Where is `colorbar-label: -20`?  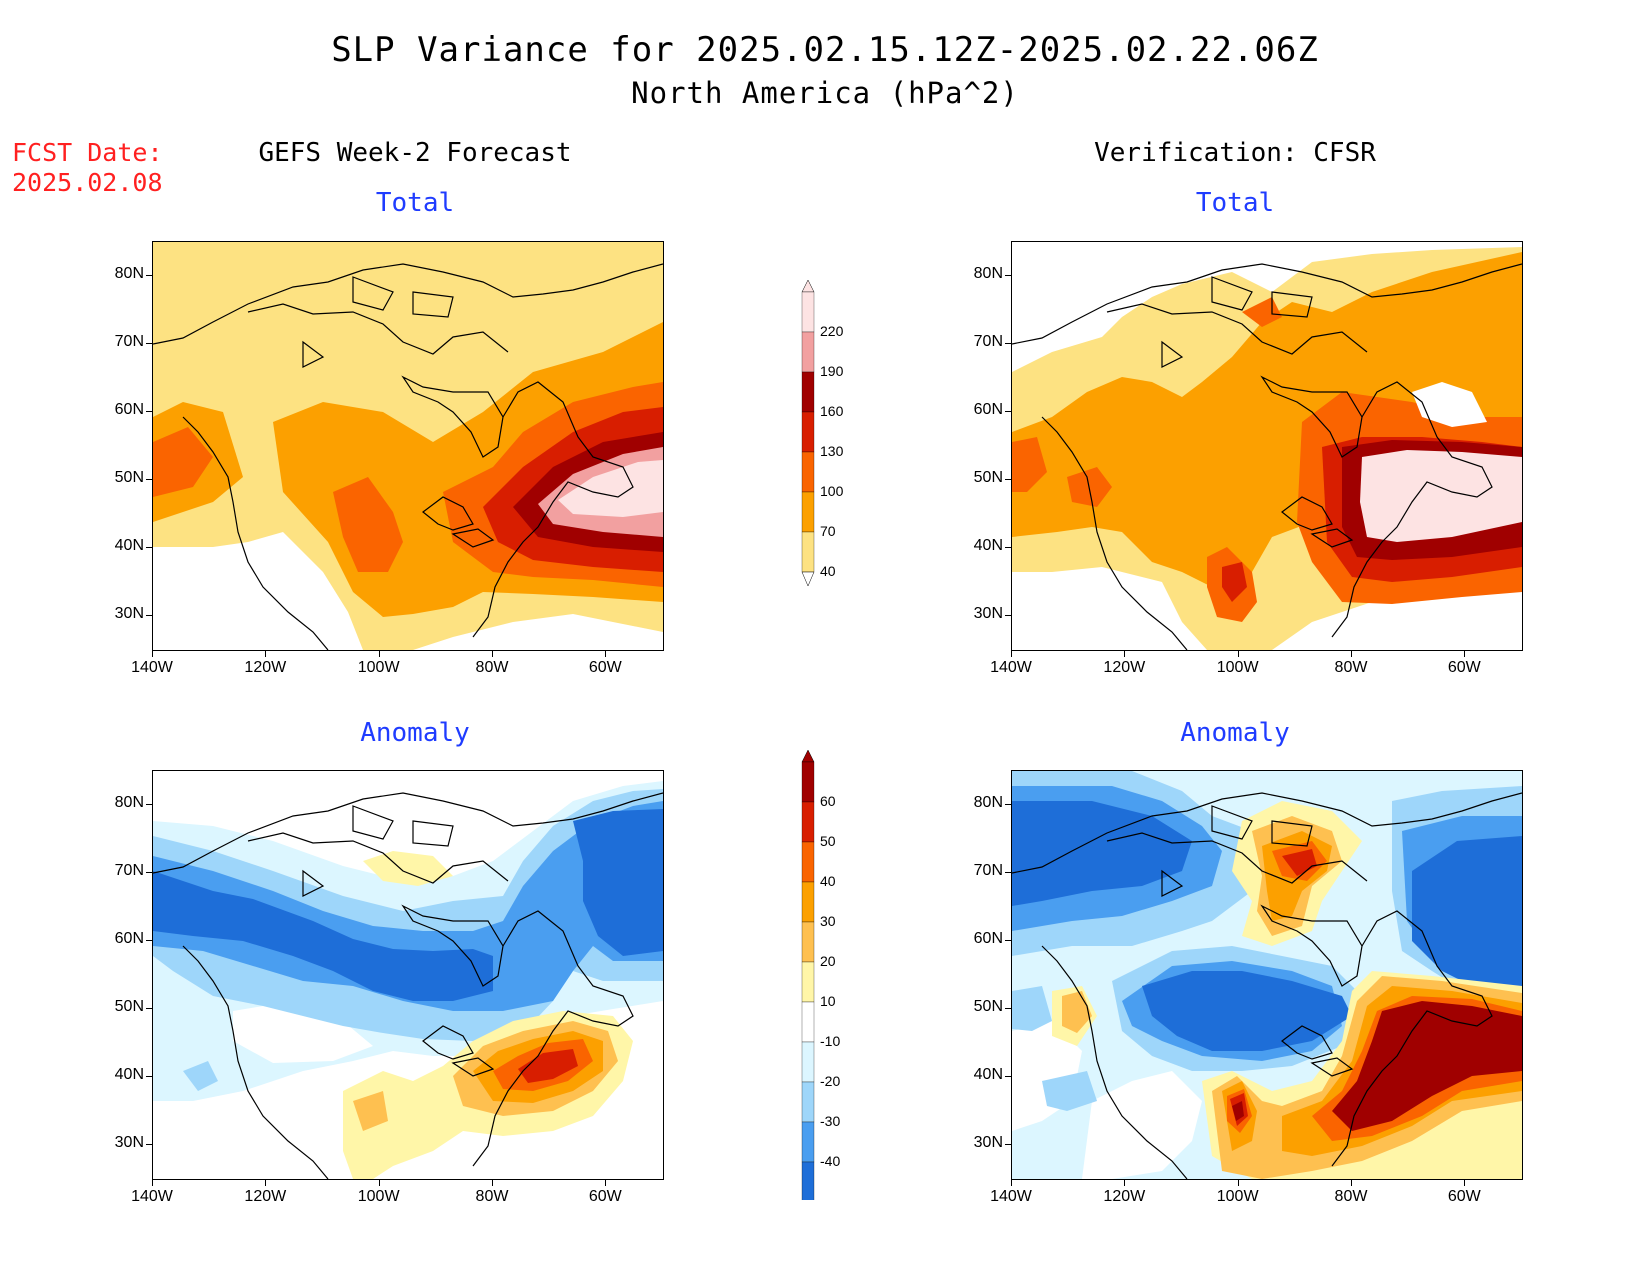
colorbar-label: -20 is located at coordinates (830, 1081).